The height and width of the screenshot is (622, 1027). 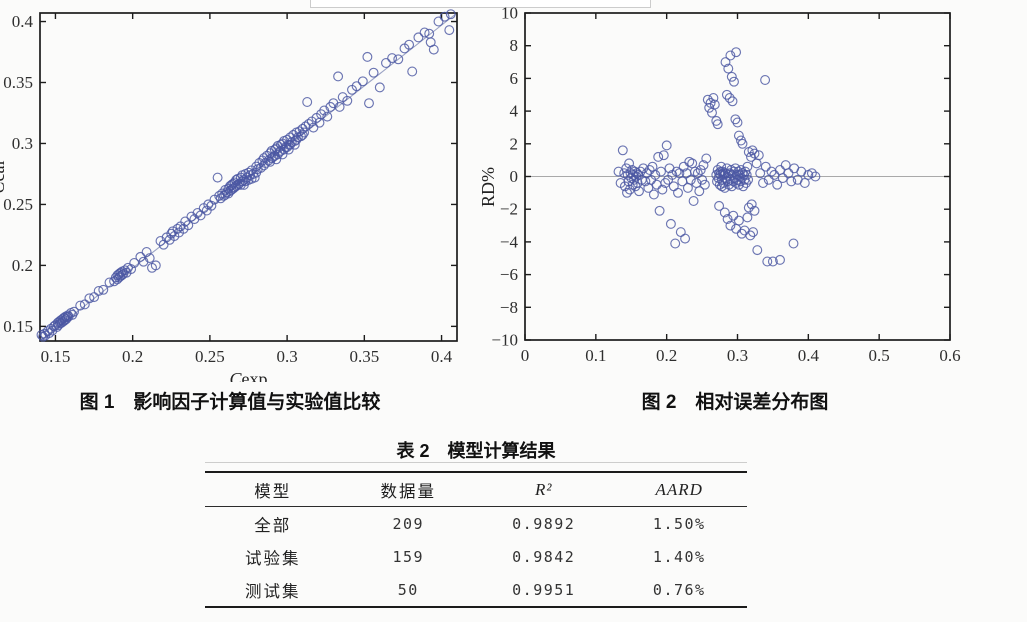 I want to click on svg-text: 0.5, so click(x=879, y=355).